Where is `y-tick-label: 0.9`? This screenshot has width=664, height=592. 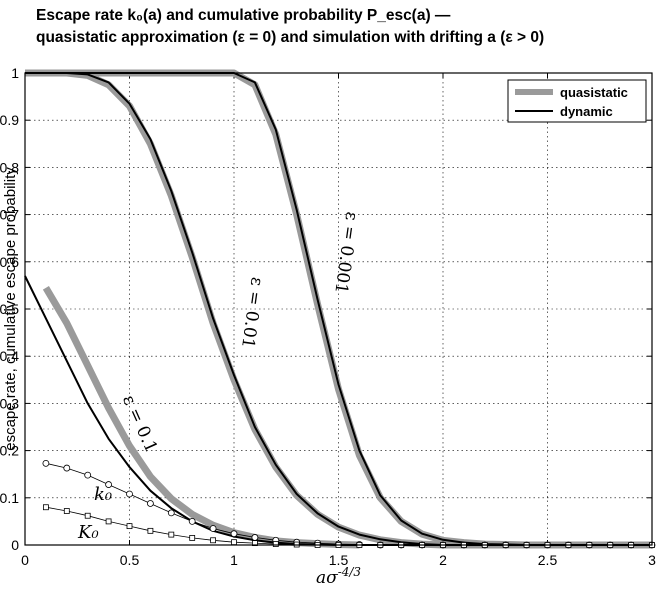 y-tick-label: 0.9 is located at coordinates (9, 120).